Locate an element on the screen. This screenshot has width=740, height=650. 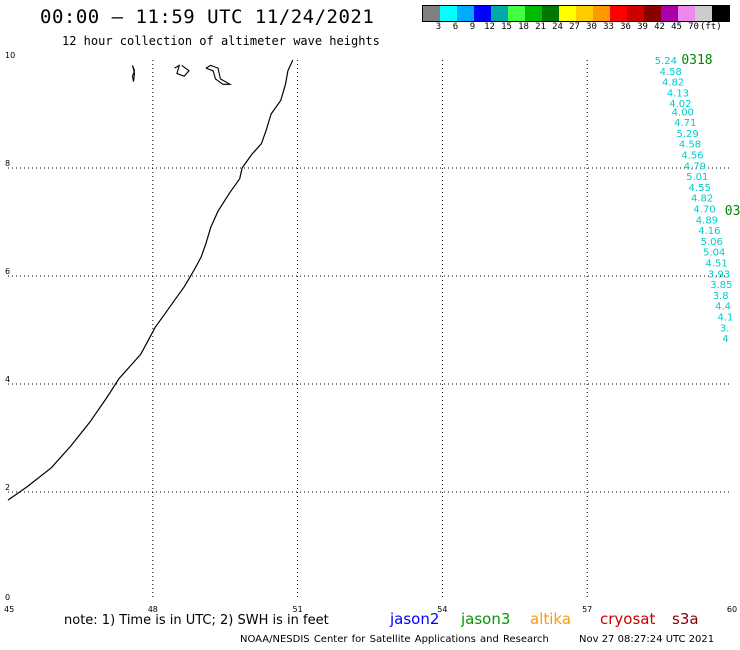
wave-height-value: 4.51 is located at coordinates (716, 264).